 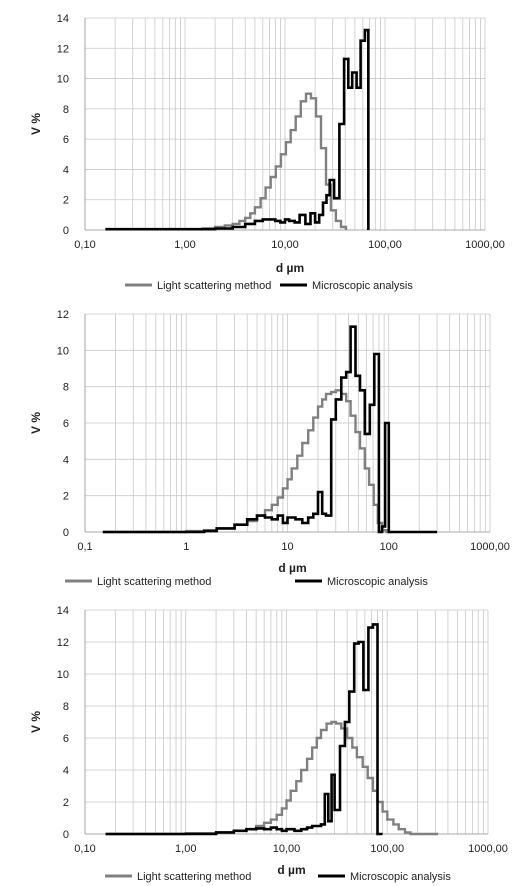 What do you see at coordinates (184, 245) in the screenshot?
I see `chart-1-xtick-label: 1,00` at bounding box center [184, 245].